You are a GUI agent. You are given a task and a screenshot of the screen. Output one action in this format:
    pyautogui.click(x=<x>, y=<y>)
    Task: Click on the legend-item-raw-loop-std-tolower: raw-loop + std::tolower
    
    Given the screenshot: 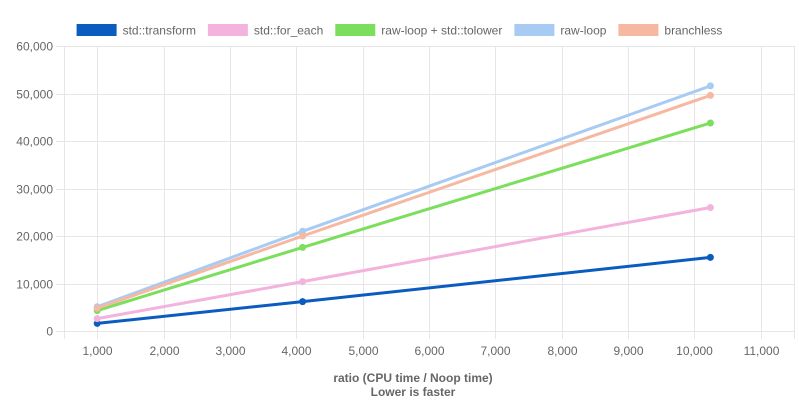 What is the action you would take?
    pyautogui.click(x=418, y=31)
    